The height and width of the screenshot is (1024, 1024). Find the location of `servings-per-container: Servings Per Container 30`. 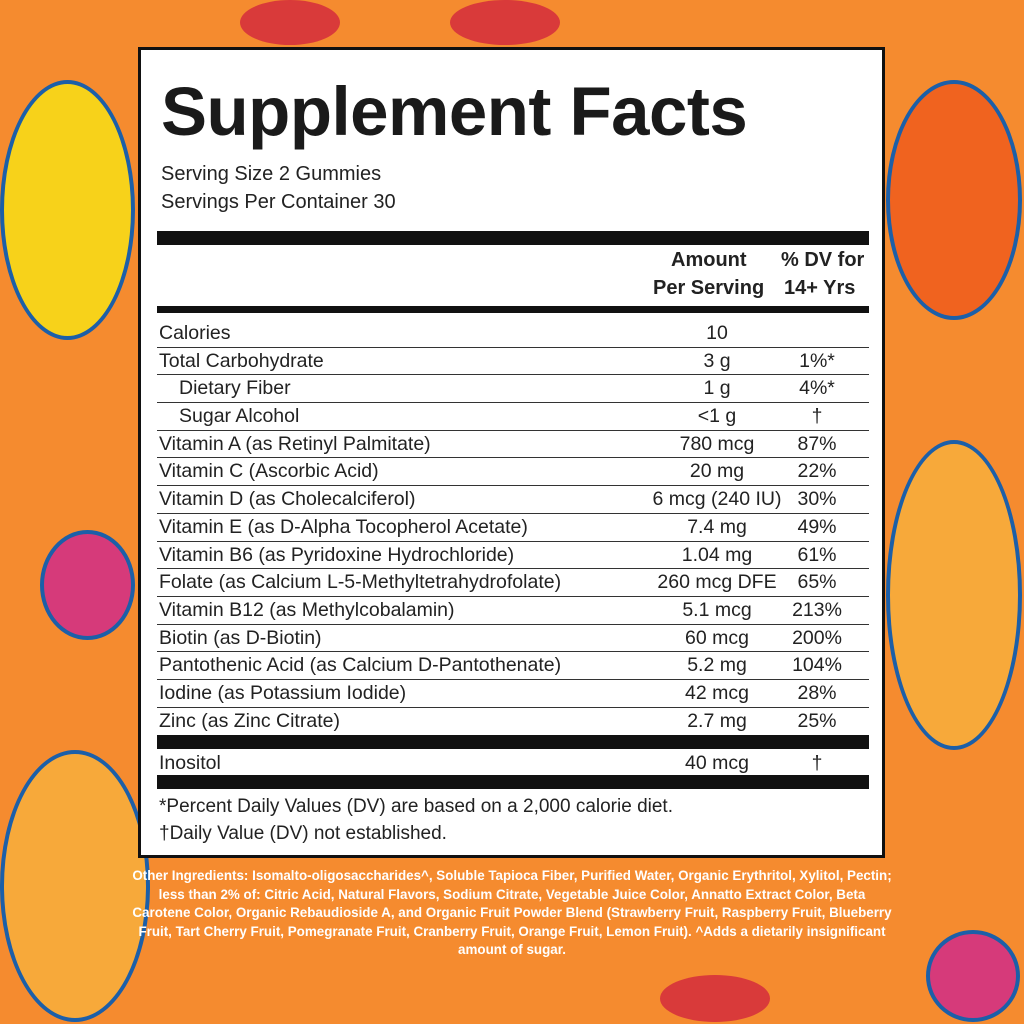

servings-per-container: Servings Per Container 30 is located at coordinates (278, 202).